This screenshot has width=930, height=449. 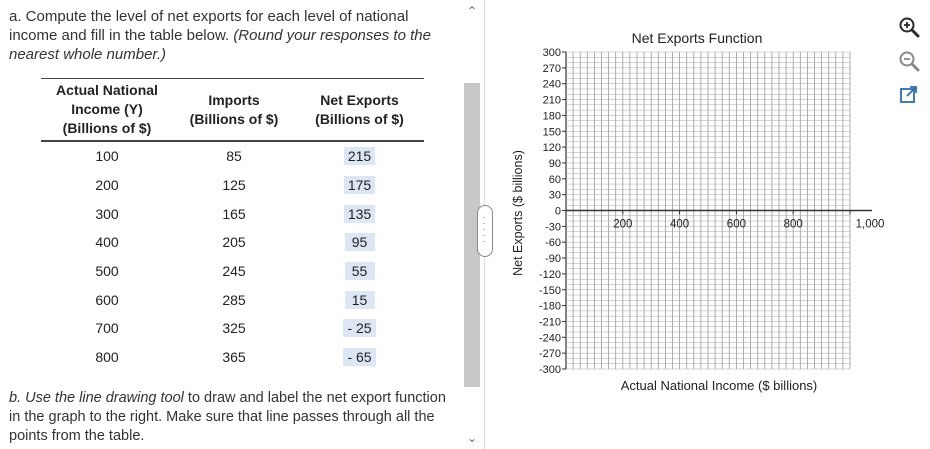 I want to click on y-tick-label: -120, so click(x=550, y=275).